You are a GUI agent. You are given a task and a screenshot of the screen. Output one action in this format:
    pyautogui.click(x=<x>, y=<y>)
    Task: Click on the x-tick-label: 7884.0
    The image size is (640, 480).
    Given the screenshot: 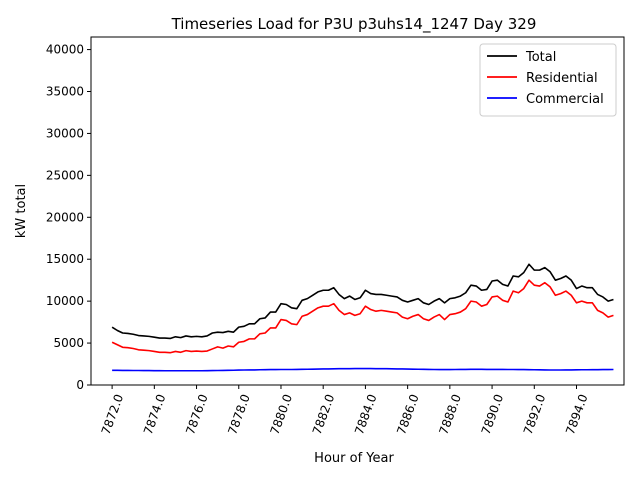 What is the action you would take?
    pyautogui.click(x=366, y=414)
    